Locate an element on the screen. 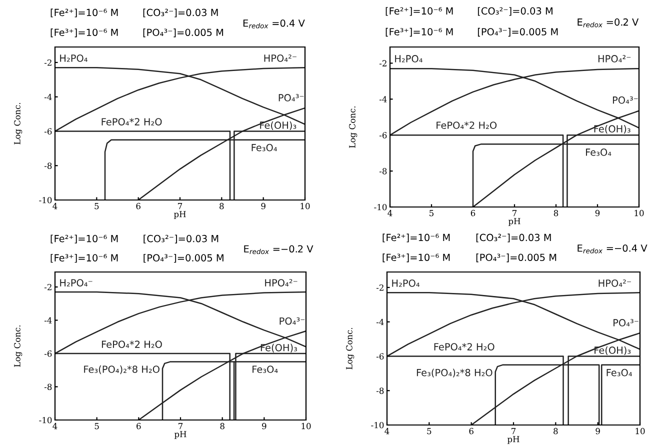 This screenshot has height=445, width=648. text: E$_{redox}$ =−0.4 V is located at coordinates (613, 249).